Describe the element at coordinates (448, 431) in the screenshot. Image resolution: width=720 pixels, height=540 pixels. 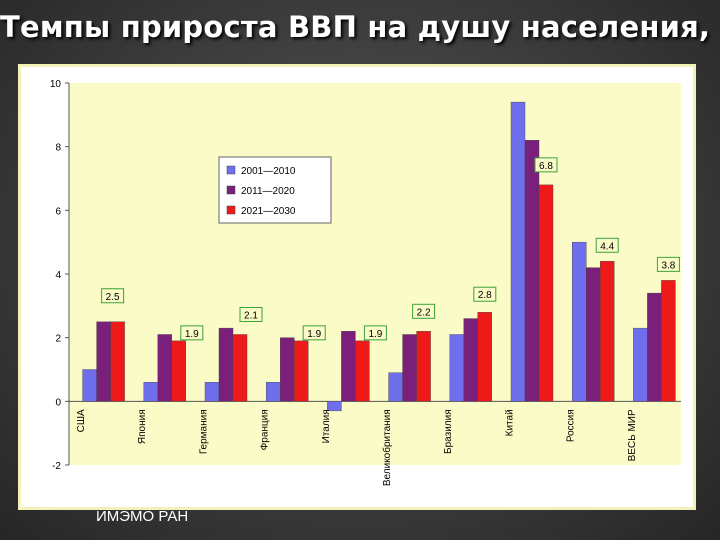
I see `category-label: Бразилия` at that location.